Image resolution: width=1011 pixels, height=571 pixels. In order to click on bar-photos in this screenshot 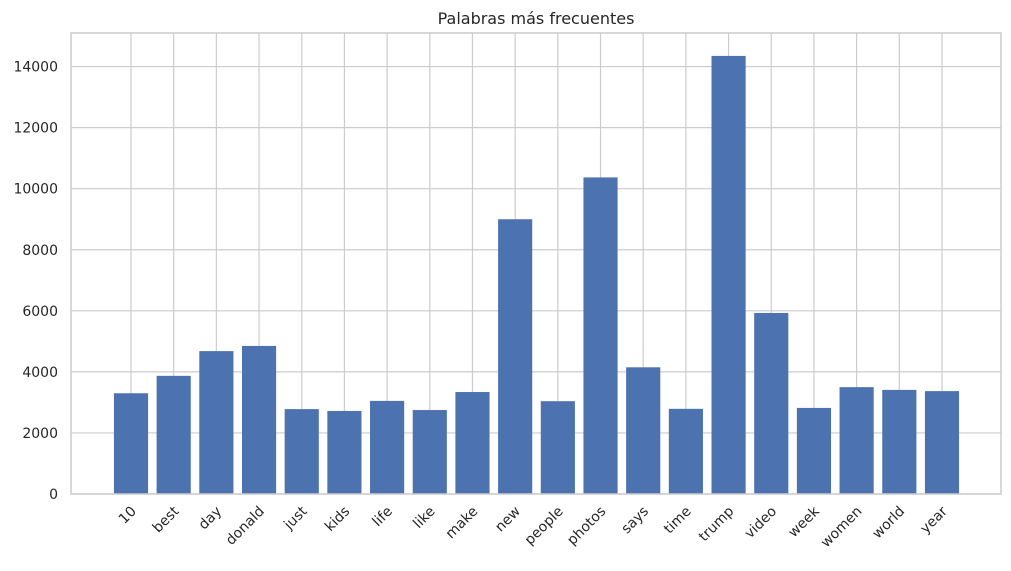, I will do `click(600, 336)`.